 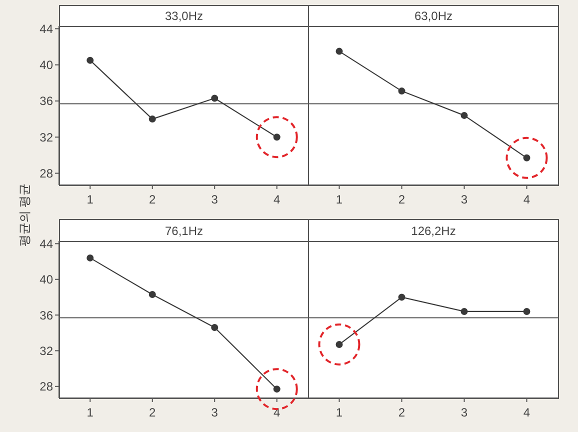 I want to click on chart-title: 63,0Hz, so click(x=433, y=16).